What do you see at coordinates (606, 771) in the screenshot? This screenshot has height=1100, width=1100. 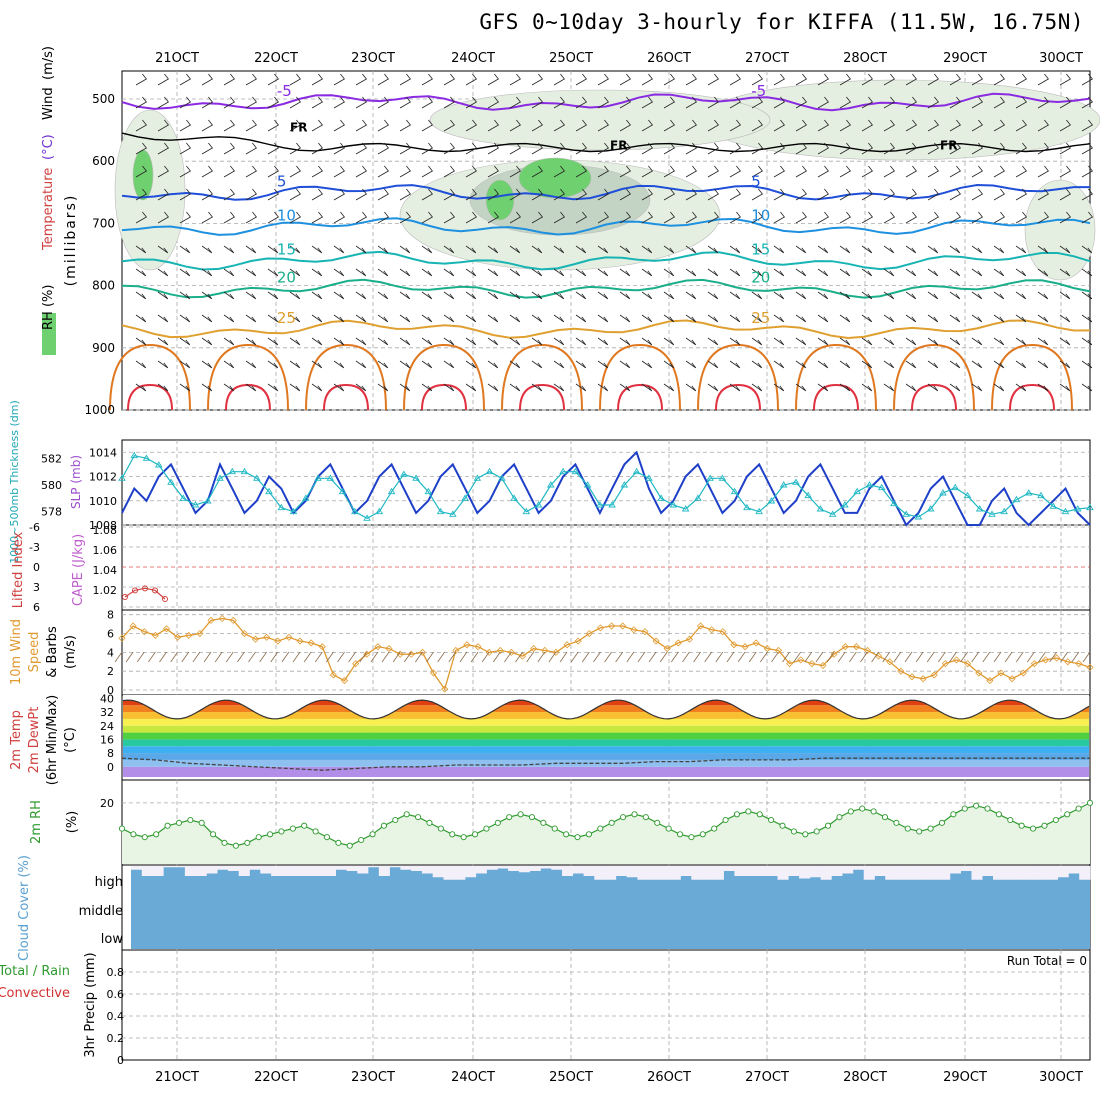 I see `temp-band` at bounding box center [606, 771].